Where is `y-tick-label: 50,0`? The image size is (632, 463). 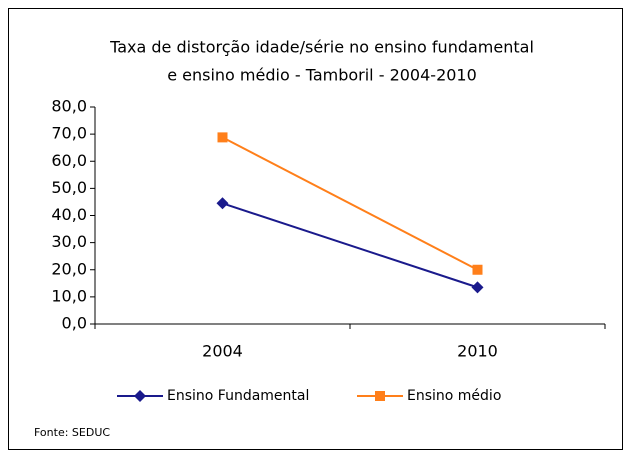 y-tick-label: 50,0 is located at coordinates (69, 187).